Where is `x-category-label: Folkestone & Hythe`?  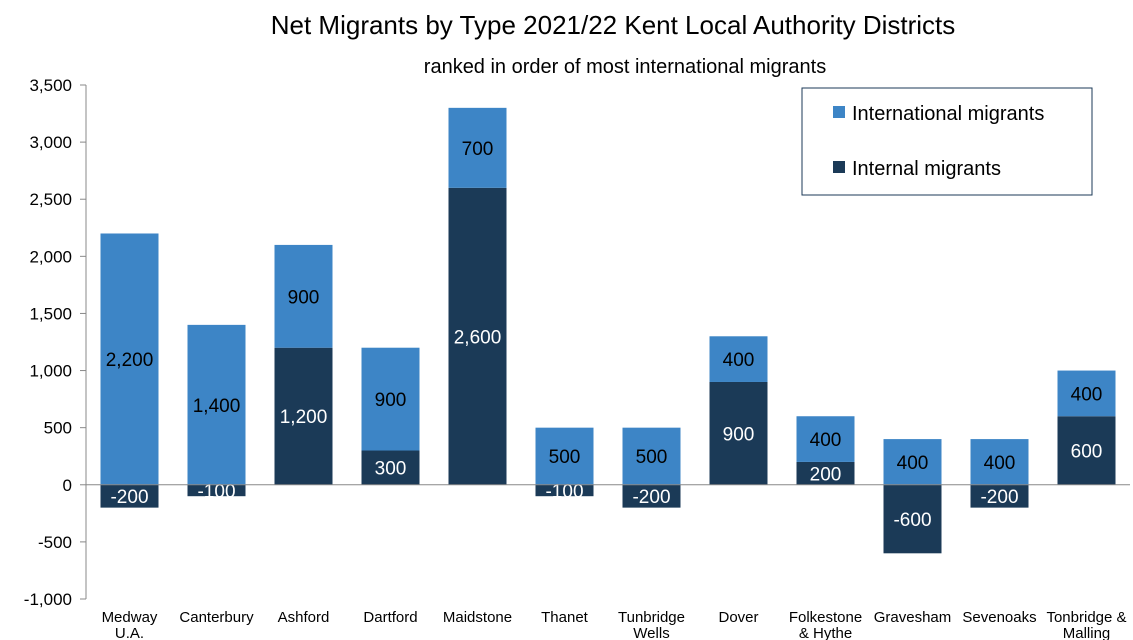 x-category-label: Folkestone & Hythe is located at coordinates (825, 624).